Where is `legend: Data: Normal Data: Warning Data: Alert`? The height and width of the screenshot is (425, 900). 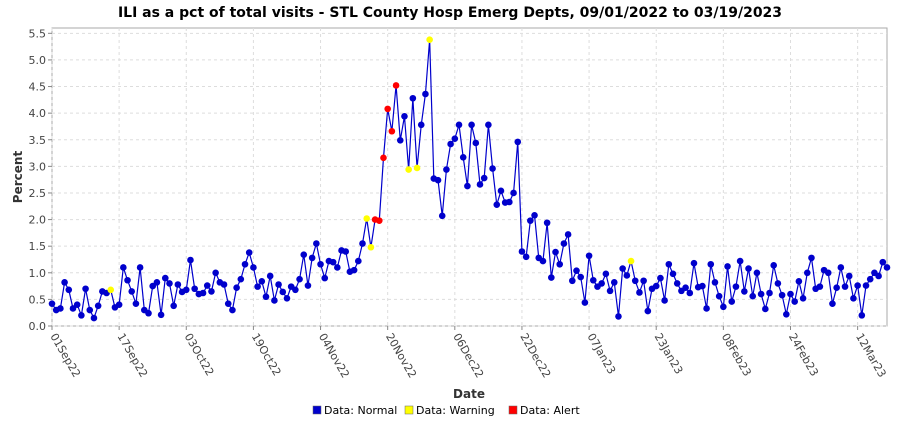 legend: Data: Normal Data: Warning Data: Alert is located at coordinates (446, 410).